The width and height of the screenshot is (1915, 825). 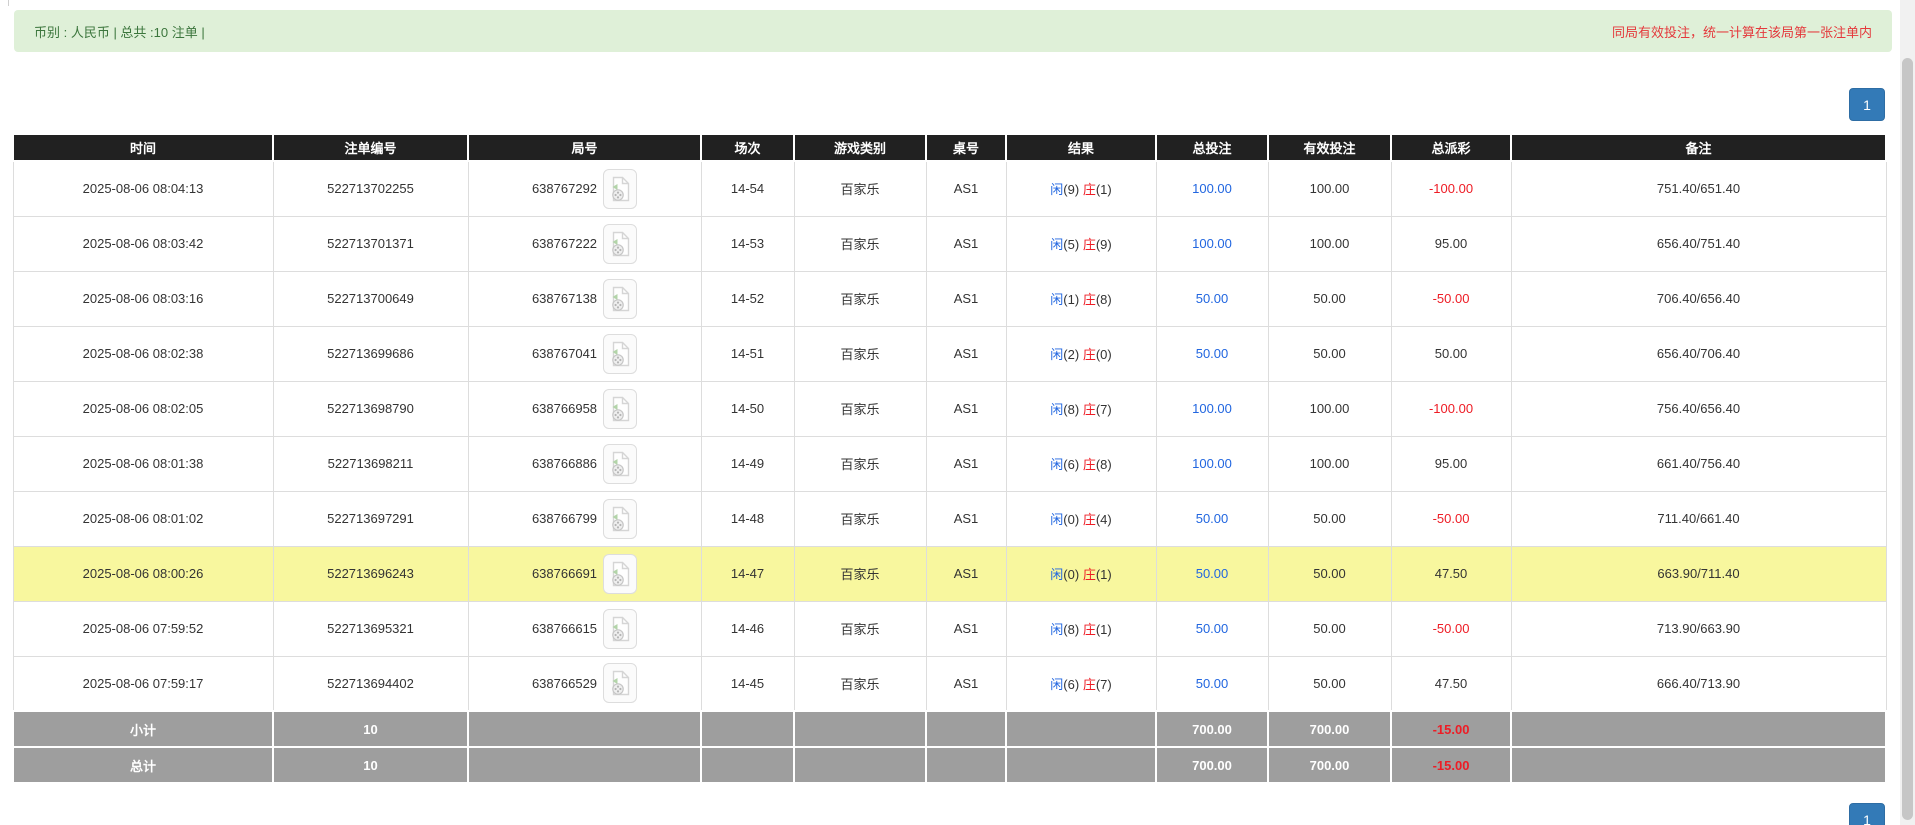 I want to click on time-cell: 2025-08-06 07:59:17, so click(x=143, y=683).